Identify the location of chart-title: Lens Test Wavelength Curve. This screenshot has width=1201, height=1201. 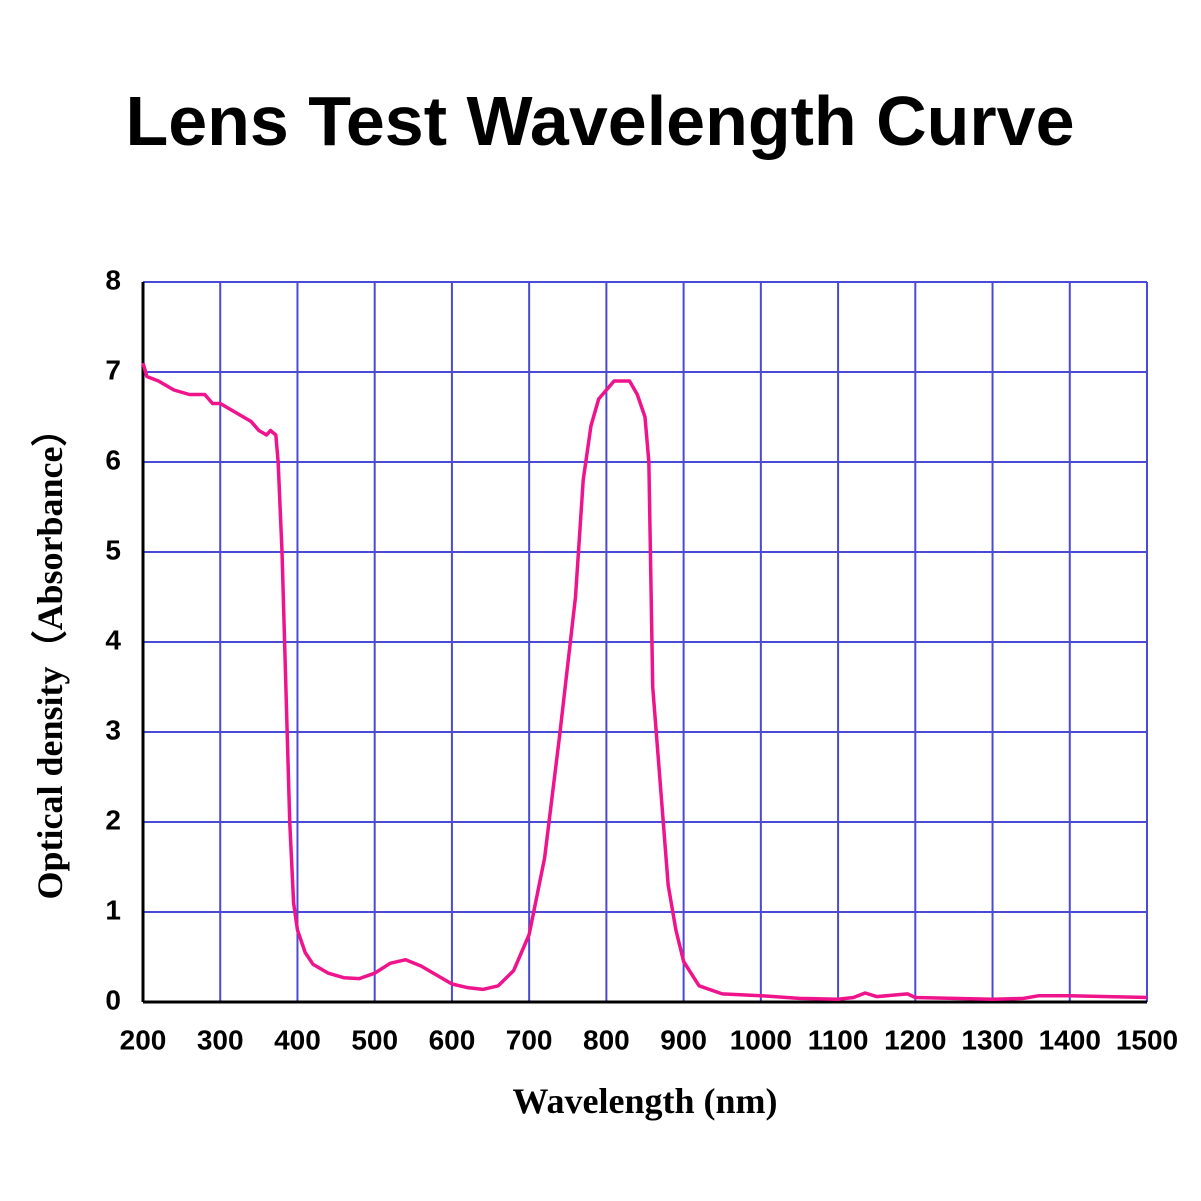
(599, 121).